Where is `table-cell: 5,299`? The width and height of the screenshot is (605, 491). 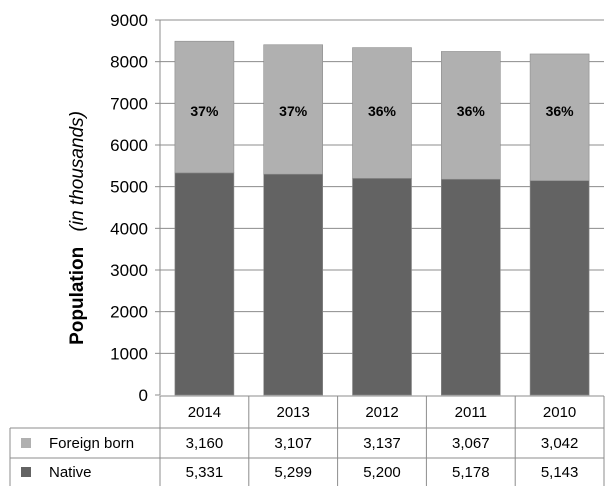
table-cell: 5,299 is located at coordinates (293, 472).